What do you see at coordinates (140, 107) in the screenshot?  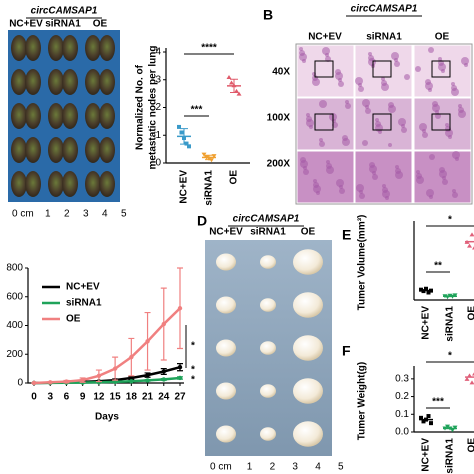 I see `y-axis-label: Normalized No. of` at bounding box center [140, 107].